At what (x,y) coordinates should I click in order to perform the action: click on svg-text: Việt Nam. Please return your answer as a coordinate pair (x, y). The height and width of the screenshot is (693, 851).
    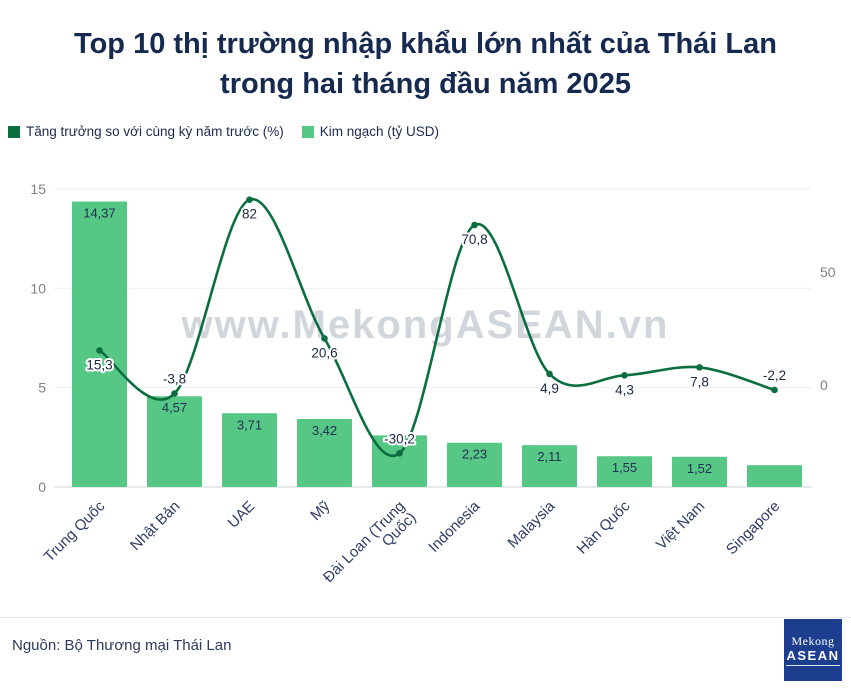
    Looking at the image, I should click on (680, 525).